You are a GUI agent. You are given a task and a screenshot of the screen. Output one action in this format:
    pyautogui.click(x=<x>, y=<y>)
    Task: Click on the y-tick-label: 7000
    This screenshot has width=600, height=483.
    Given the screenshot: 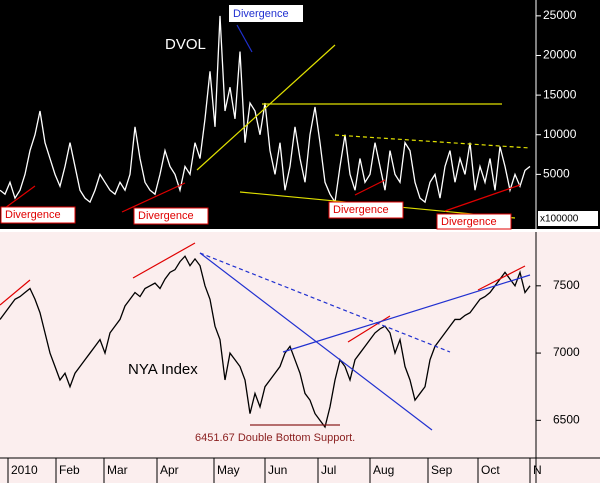 What is the action you would take?
    pyautogui.click(x=566, y=352)
    